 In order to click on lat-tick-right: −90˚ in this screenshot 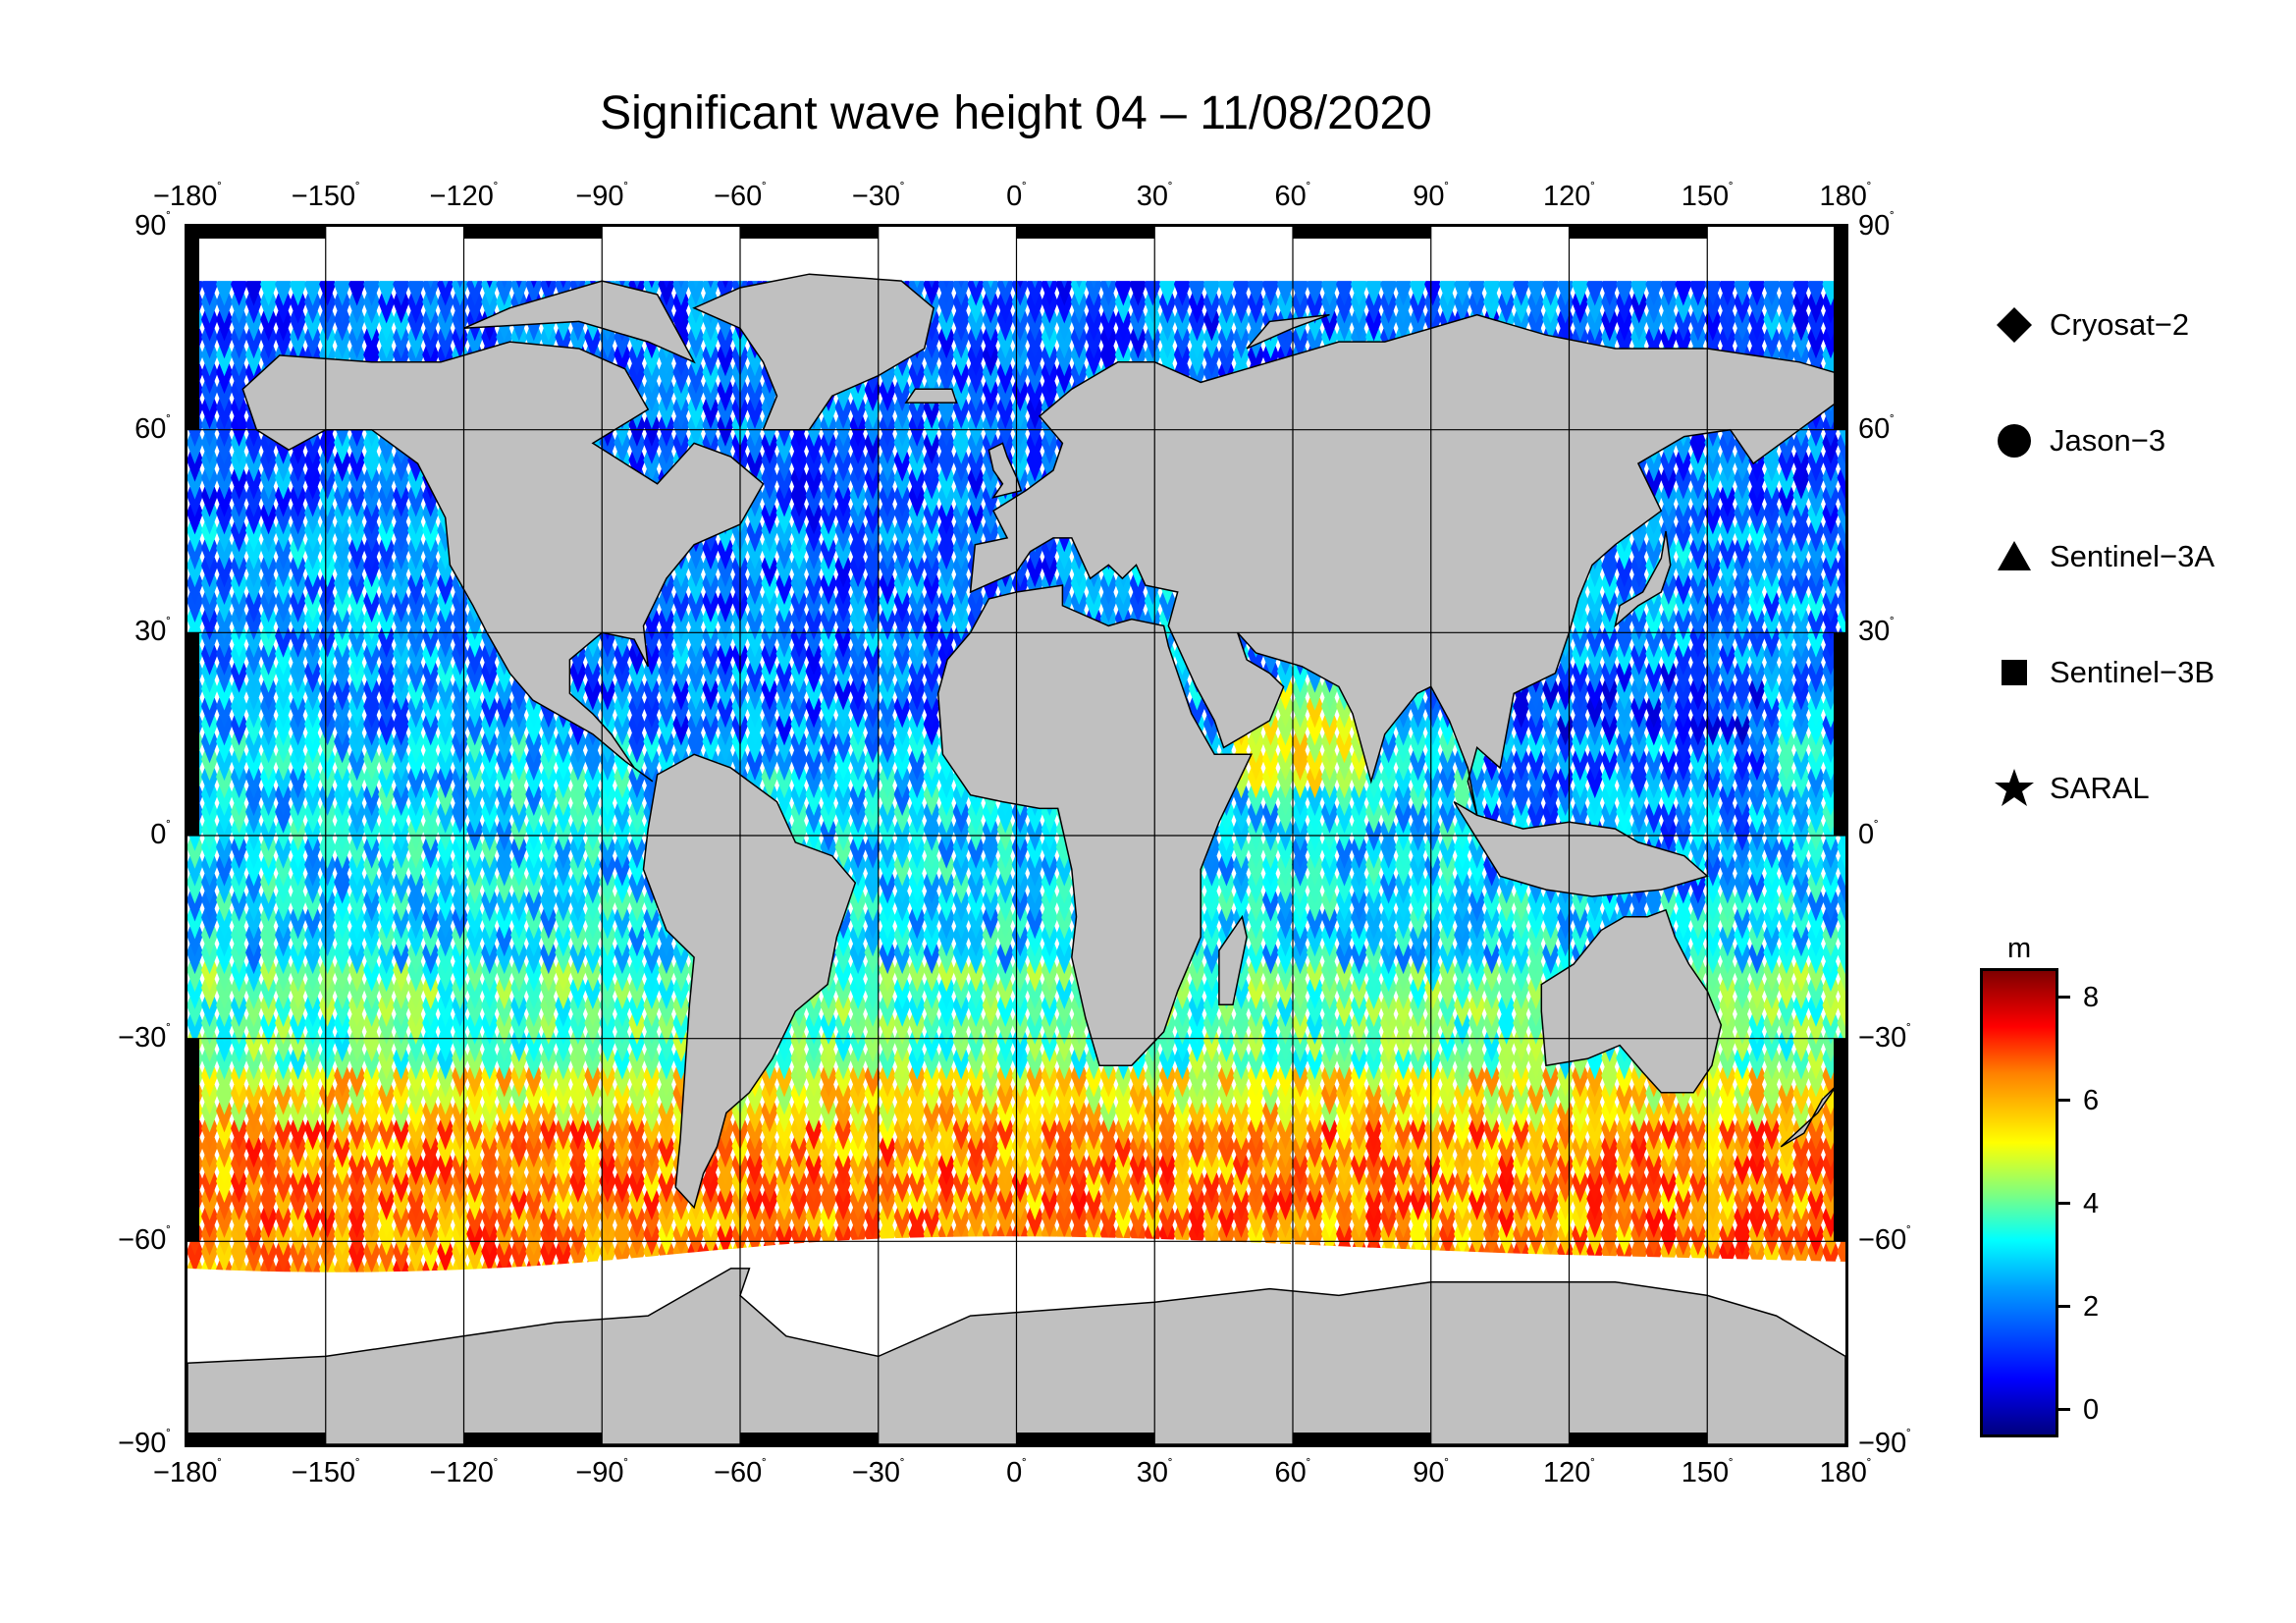, I will do `click(1884, 1443)`.